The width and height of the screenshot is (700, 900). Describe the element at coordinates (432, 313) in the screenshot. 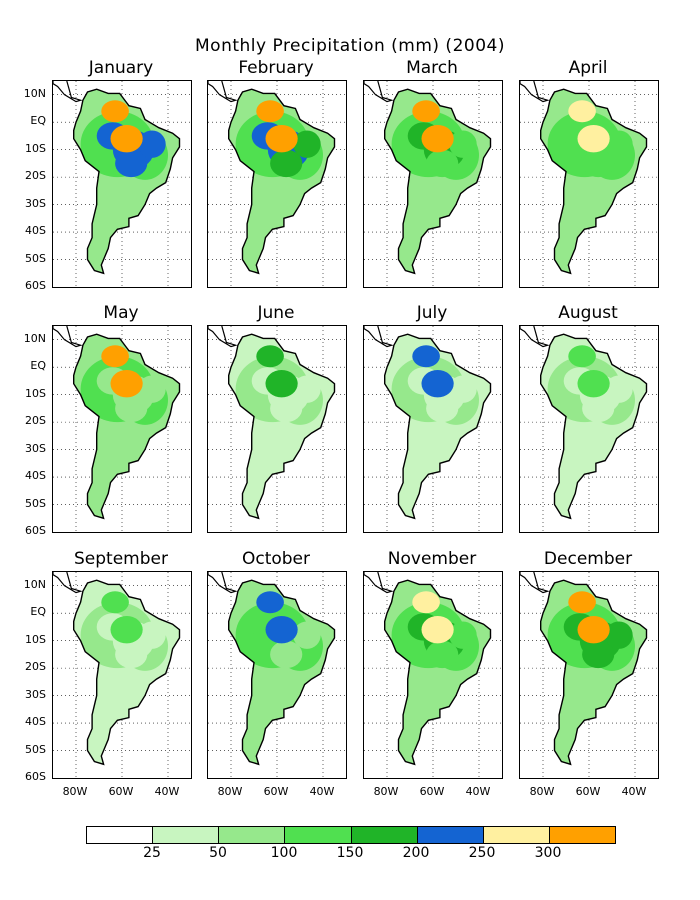

I see `panel-title: July` at that location.